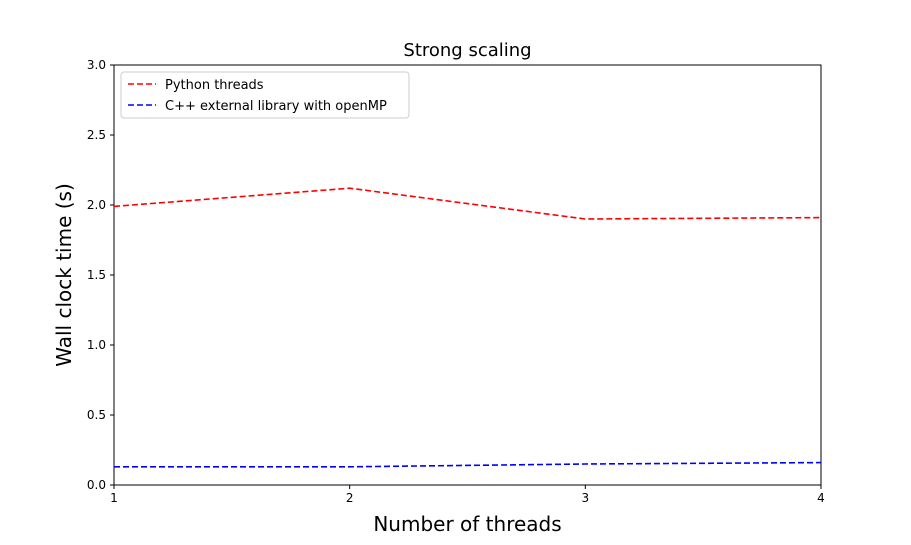 This screenshot has height=545, width=911. Describe the element at coordinates (467, 50) in the screenshot. I see `chart-title: Strong scaling` at that location.